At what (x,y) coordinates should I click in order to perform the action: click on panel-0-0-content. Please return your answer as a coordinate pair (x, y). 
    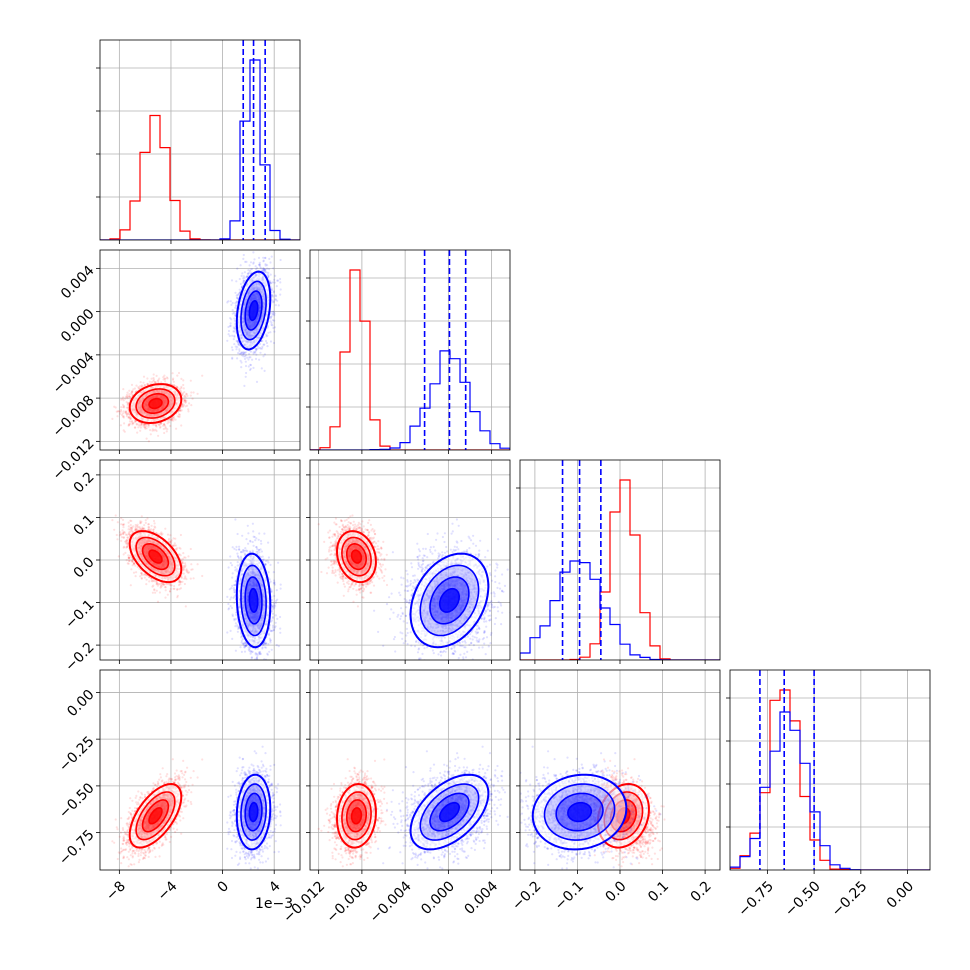
    Looking at the image, I should click on (200, 140).